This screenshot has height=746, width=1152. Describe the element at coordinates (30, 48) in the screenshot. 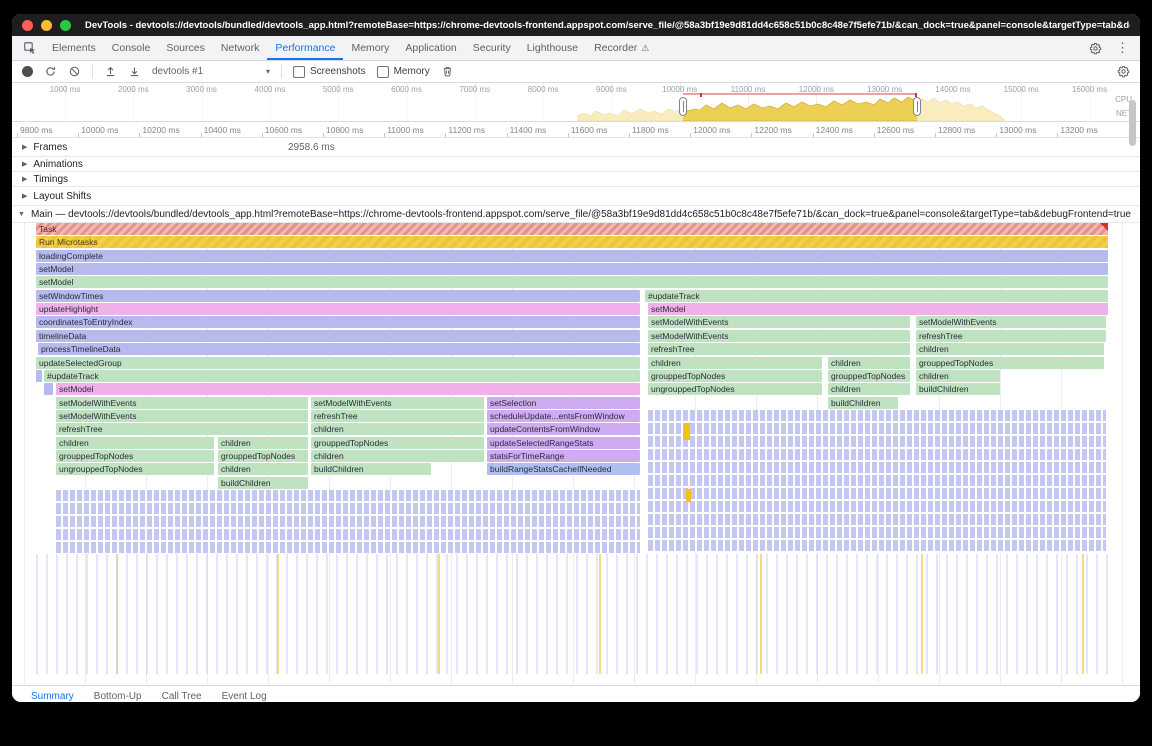

I see `inspect-element-icon` at that location.